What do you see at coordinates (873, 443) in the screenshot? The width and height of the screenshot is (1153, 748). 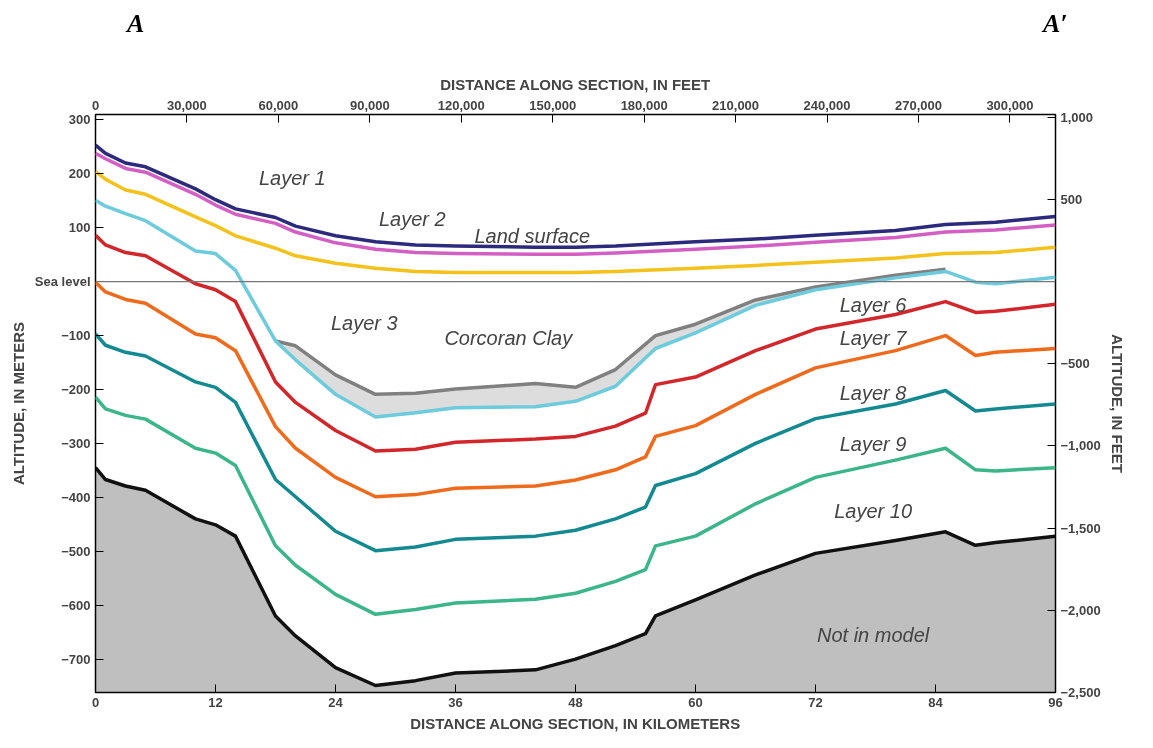 I see `annotation: Layer 9` at bounding box center [873, 443].